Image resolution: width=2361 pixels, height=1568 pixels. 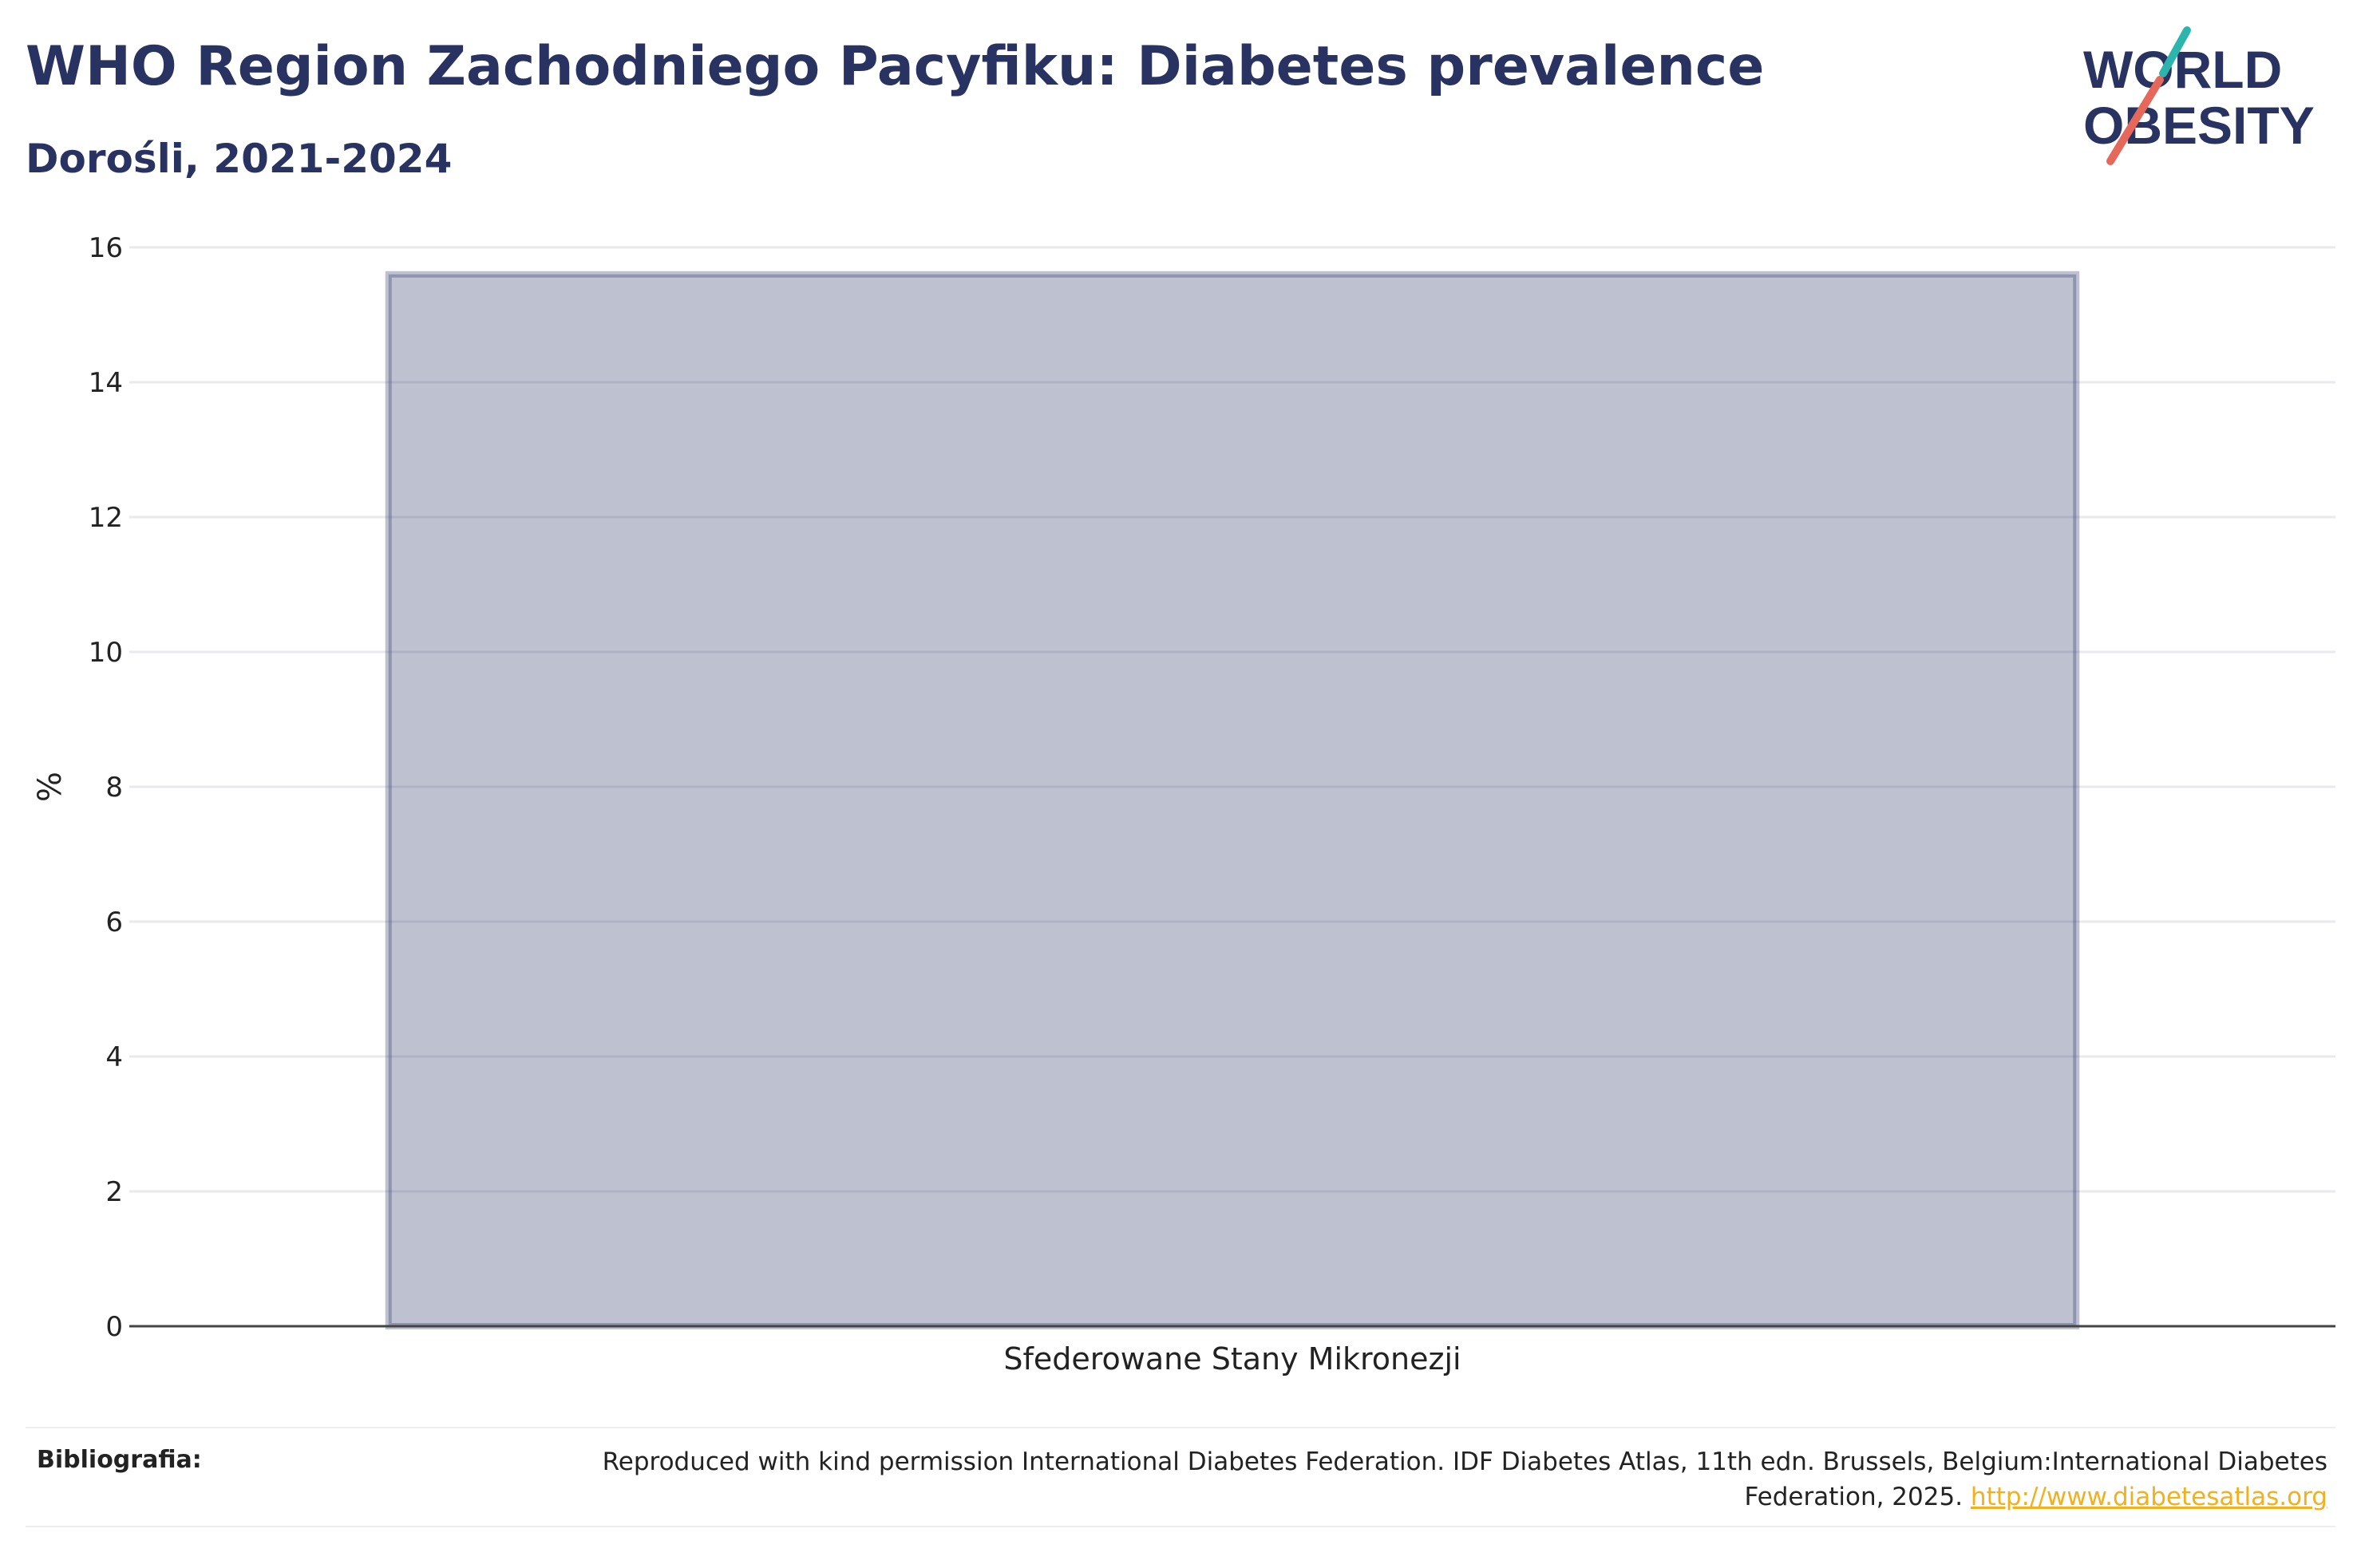 I want to click on y-tick-label: 16, so click(x=106, y=248).